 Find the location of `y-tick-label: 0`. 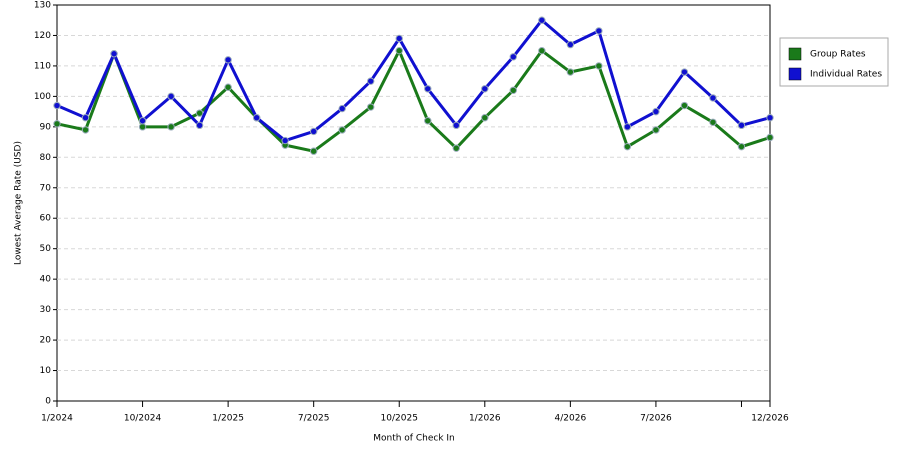

y-tick-label: 0 is located at coordinates (48, 402).